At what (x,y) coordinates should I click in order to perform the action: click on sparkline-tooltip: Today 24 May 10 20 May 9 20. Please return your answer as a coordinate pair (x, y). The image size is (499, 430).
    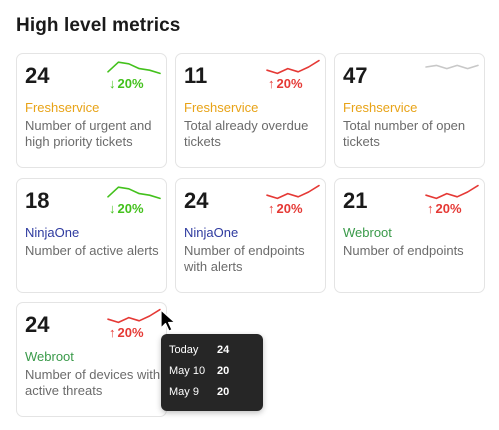
    Looking at the image, I should click on (212, 372).